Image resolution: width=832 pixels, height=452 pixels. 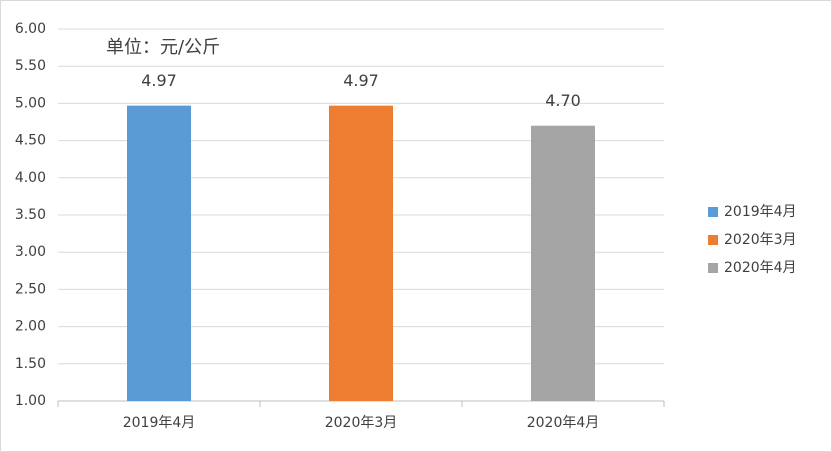 What do you see at coordinates (30, 29) in the screenshot?
I see `y-tick-label: 6.00` at bounding box center [30, 29].